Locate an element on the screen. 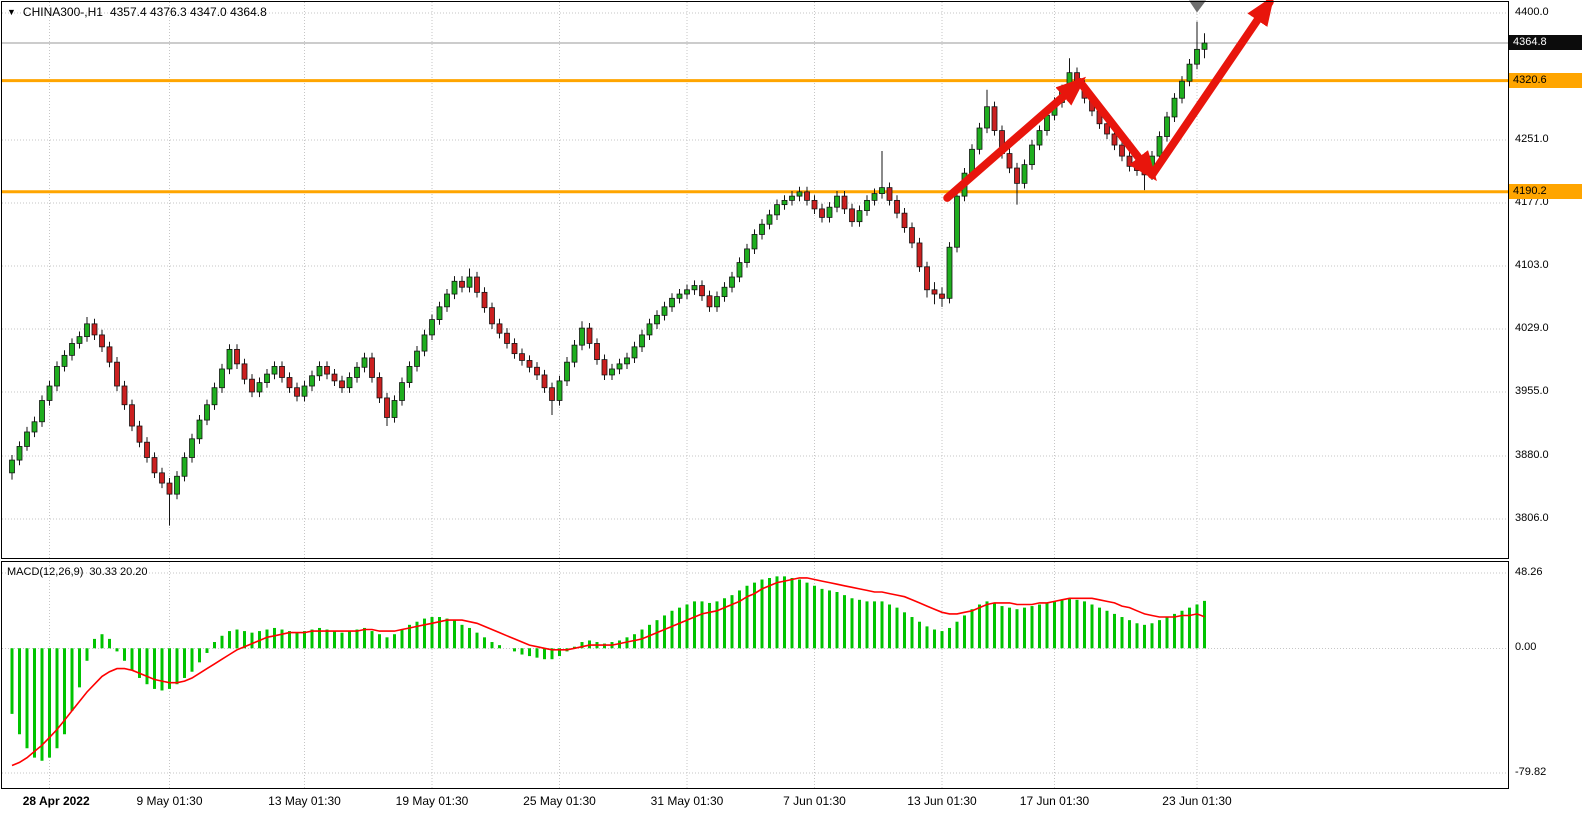 This screenshot has width=1585, height=822. time-axis-label: 23 Jun 01:30 is located at coordinates (1197, 801).